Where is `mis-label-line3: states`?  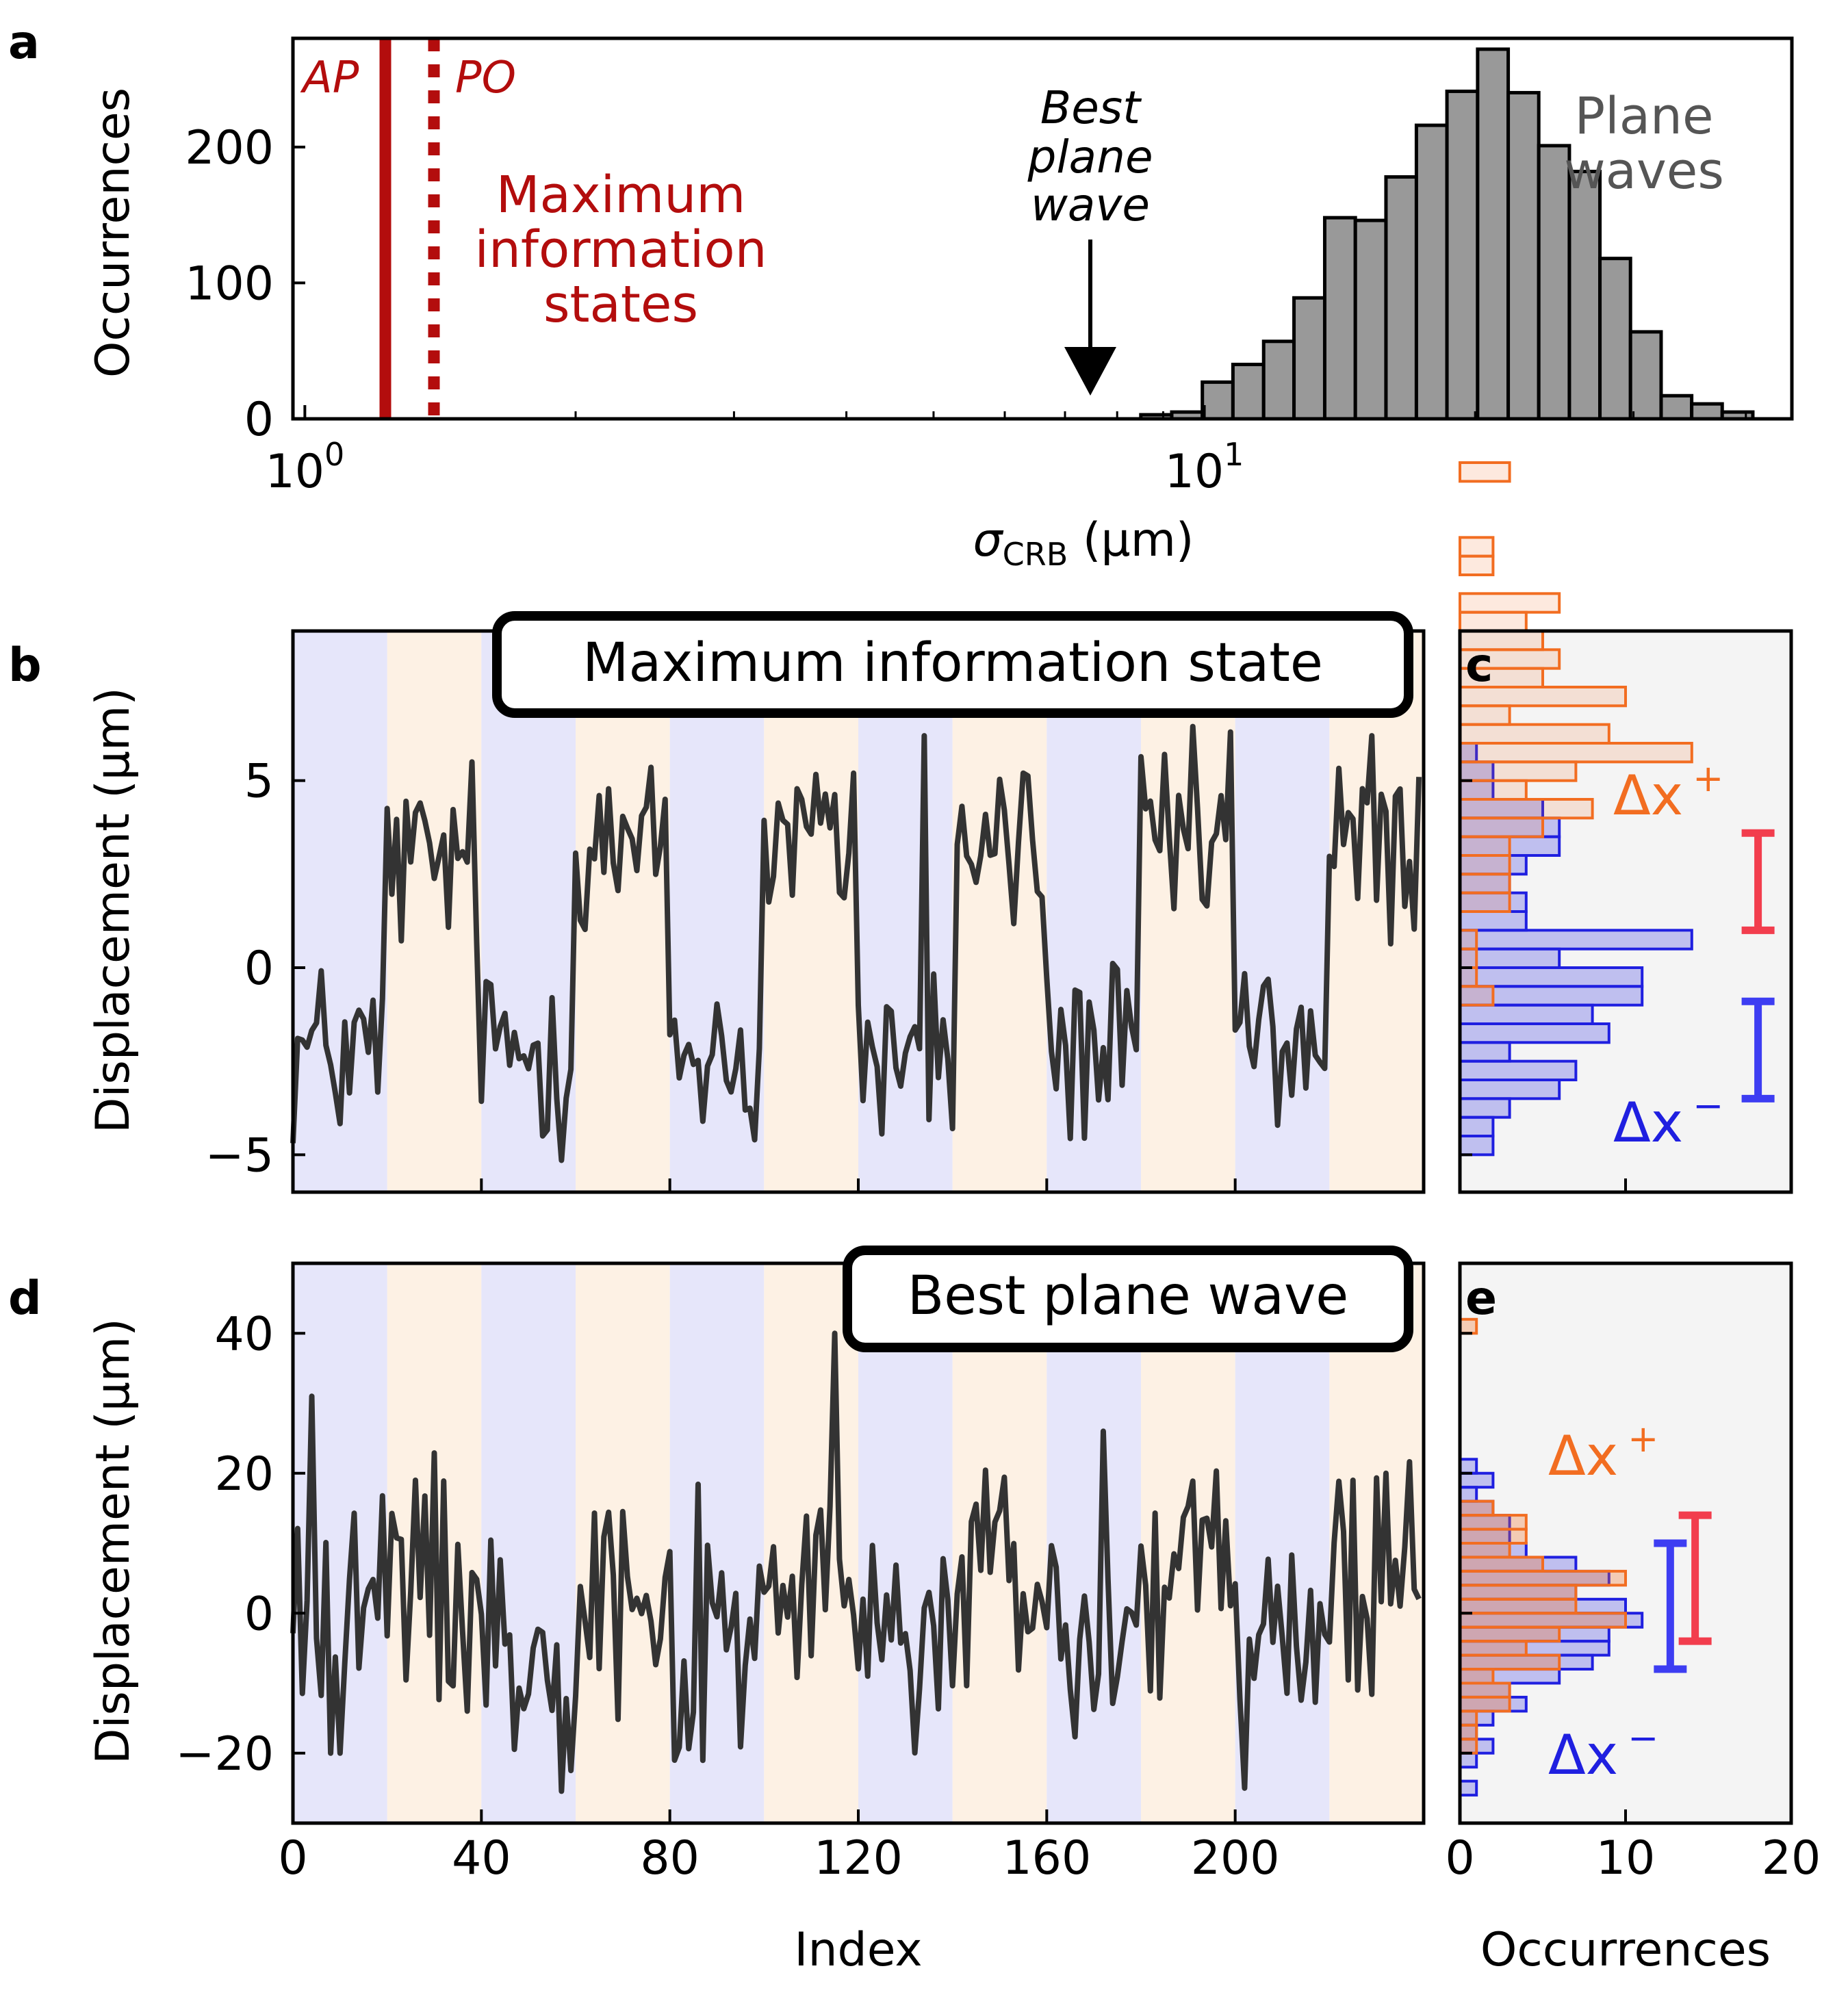
mis-label-line3: states is located at coordinates (620, 304).